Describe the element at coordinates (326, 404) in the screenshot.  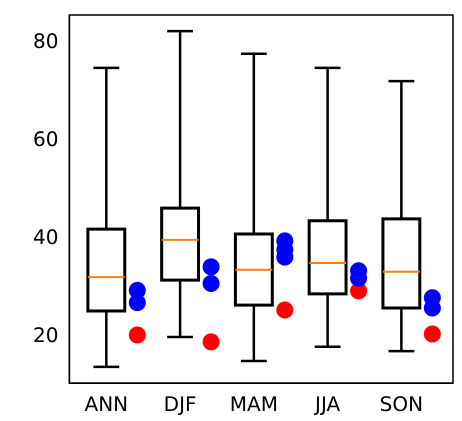
I see `x-tick-label: JJA` at that location.